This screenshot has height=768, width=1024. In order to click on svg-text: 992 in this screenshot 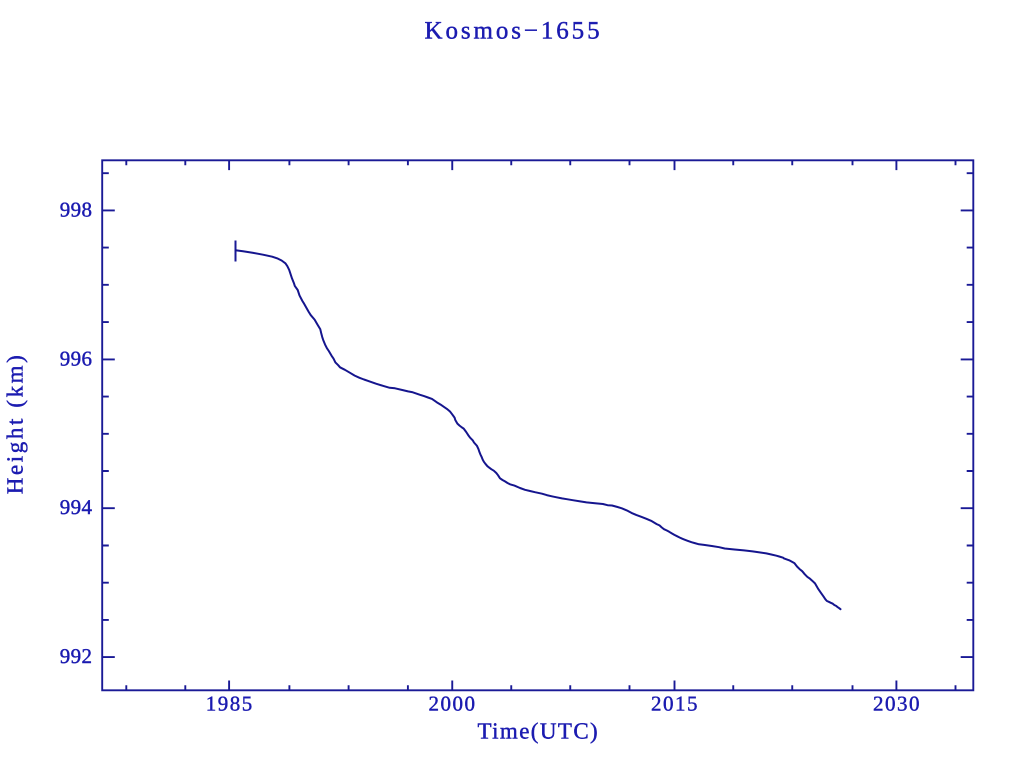, I will do `click(76, 656)`.